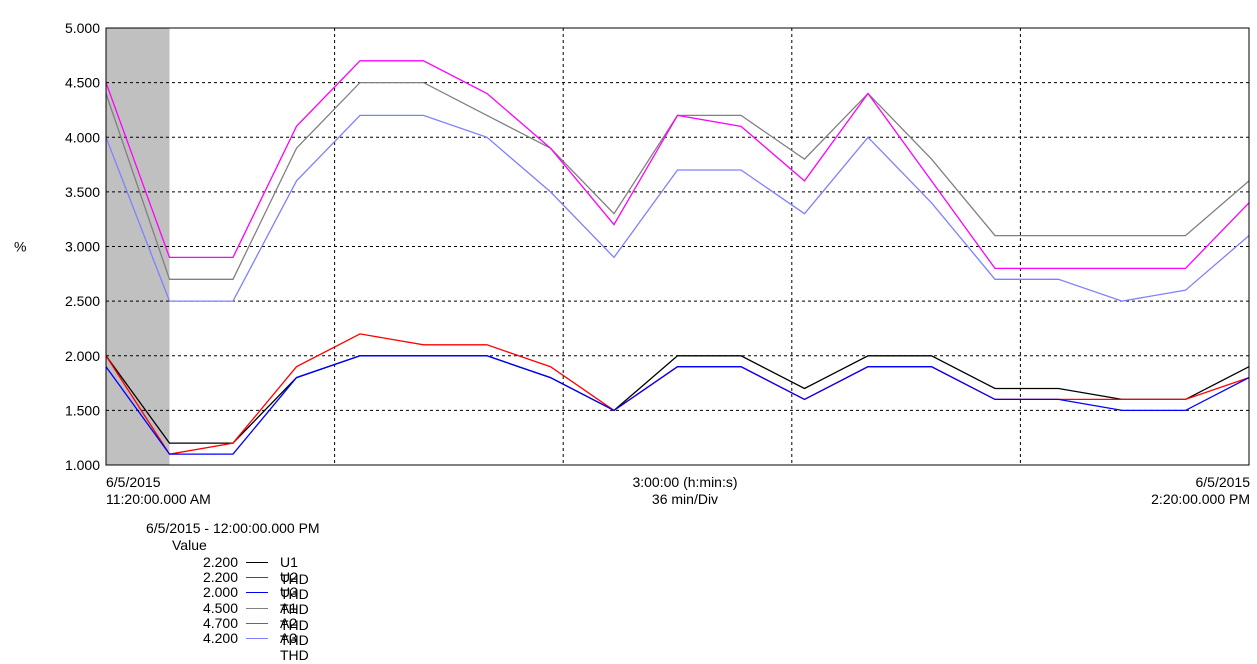 Image resolution: width=1257 pixels, height=664 pixels. I want to click on legend-value: 2.000, so click(220, 592).